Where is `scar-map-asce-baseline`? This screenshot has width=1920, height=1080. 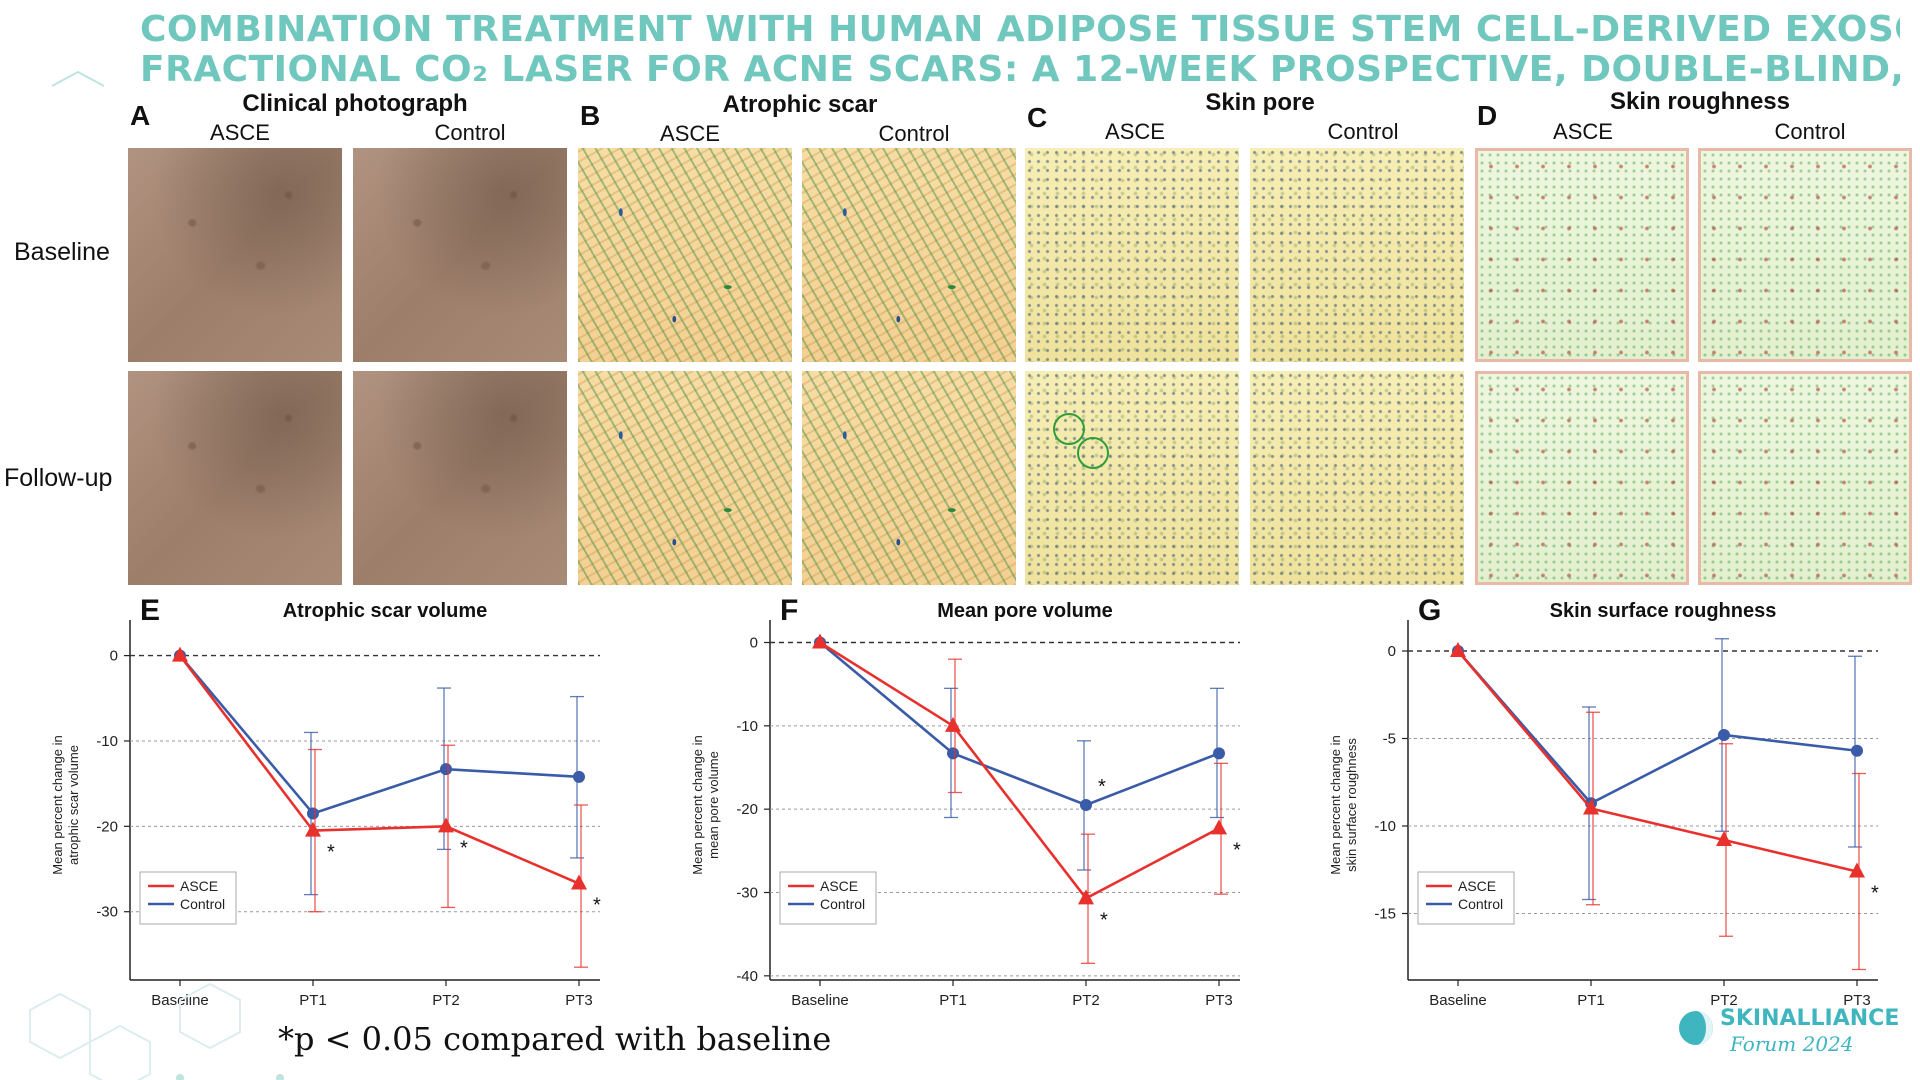 scar-map-asce-baseline is located at coordinates (685, 255).